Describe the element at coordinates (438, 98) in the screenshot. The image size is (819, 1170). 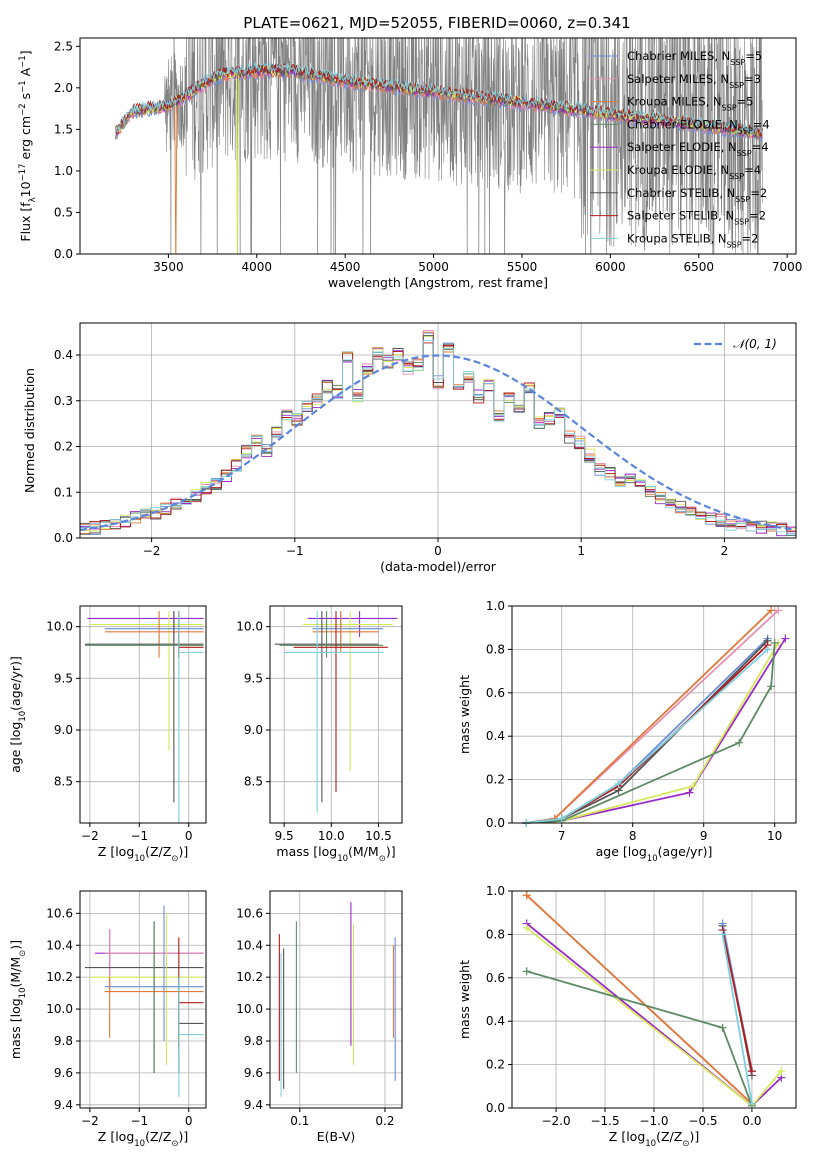
I see `spectrum-model-line` at that location.